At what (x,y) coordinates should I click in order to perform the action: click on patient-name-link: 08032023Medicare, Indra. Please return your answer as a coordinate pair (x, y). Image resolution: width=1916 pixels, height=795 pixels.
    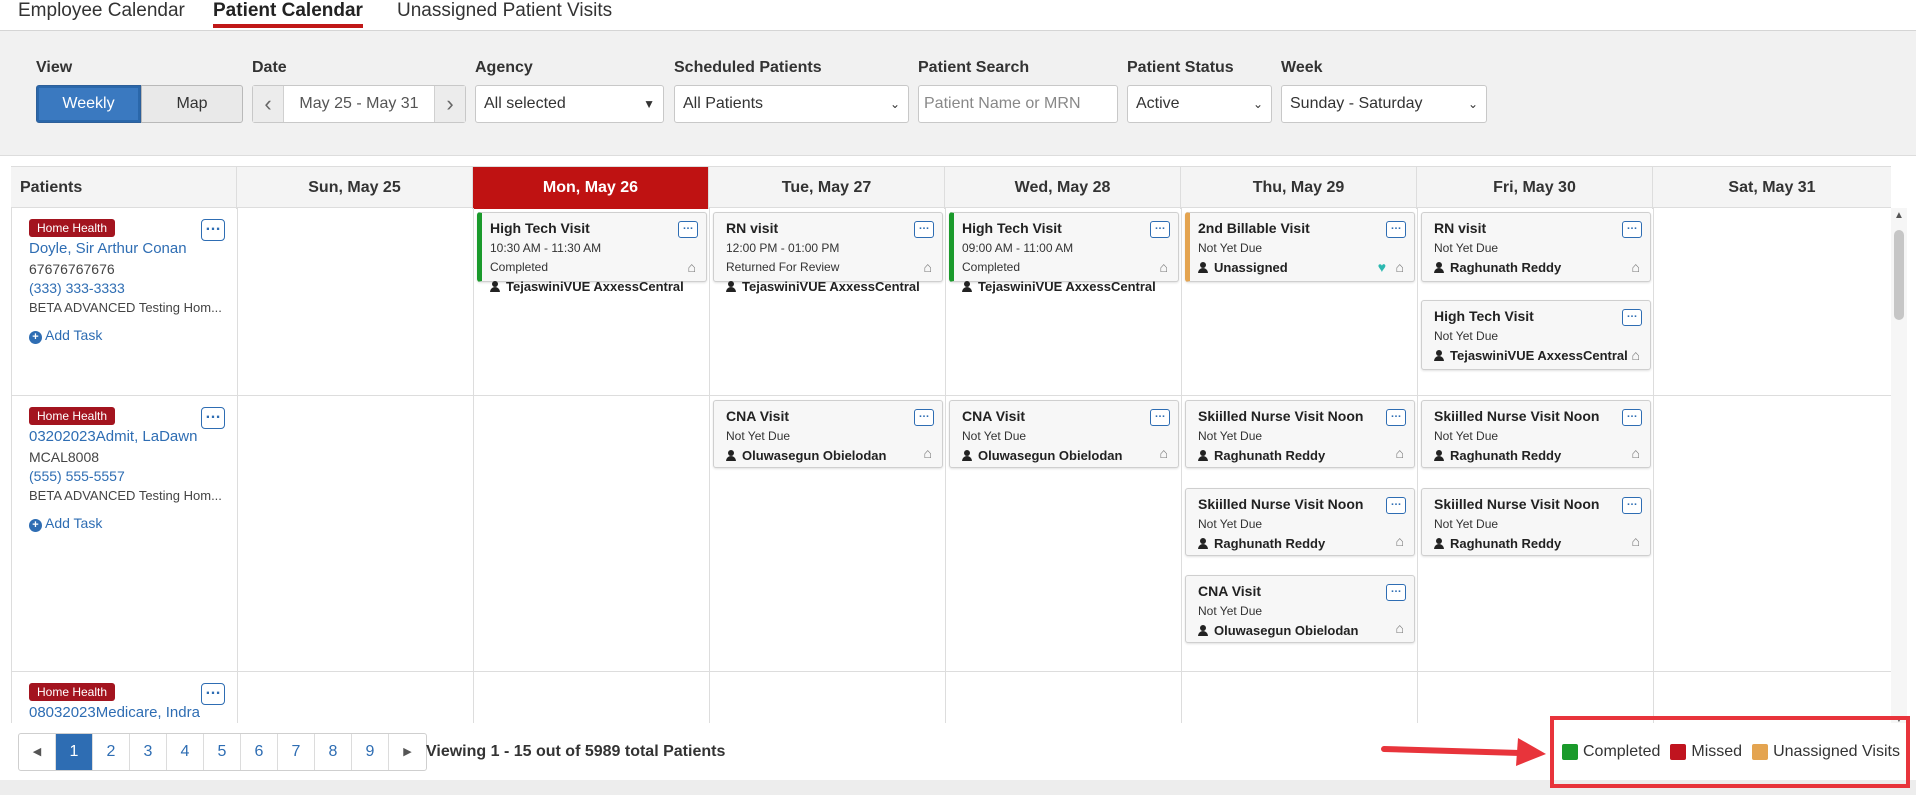
    Looking at the image, I should click on (114, 712).